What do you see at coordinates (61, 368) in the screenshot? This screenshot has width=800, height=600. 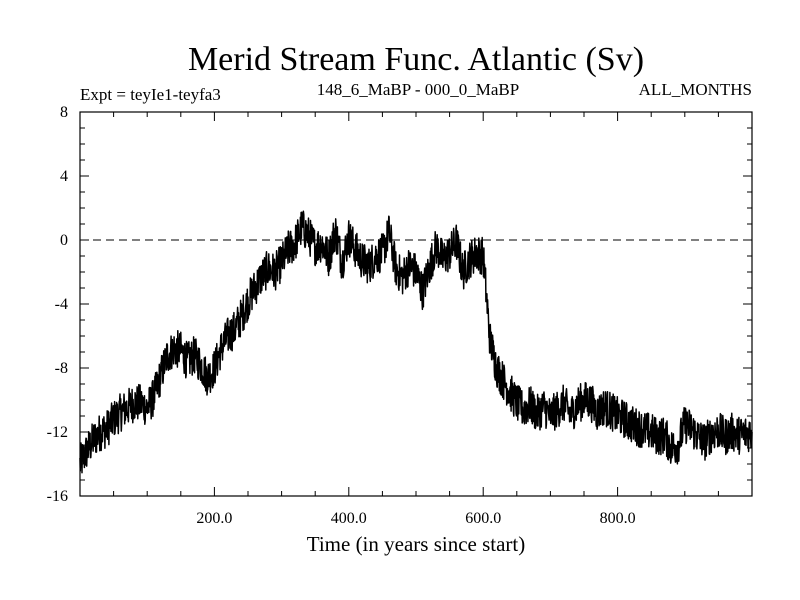 I see `y-tick-label: -8` at bounding box center [61, 368].